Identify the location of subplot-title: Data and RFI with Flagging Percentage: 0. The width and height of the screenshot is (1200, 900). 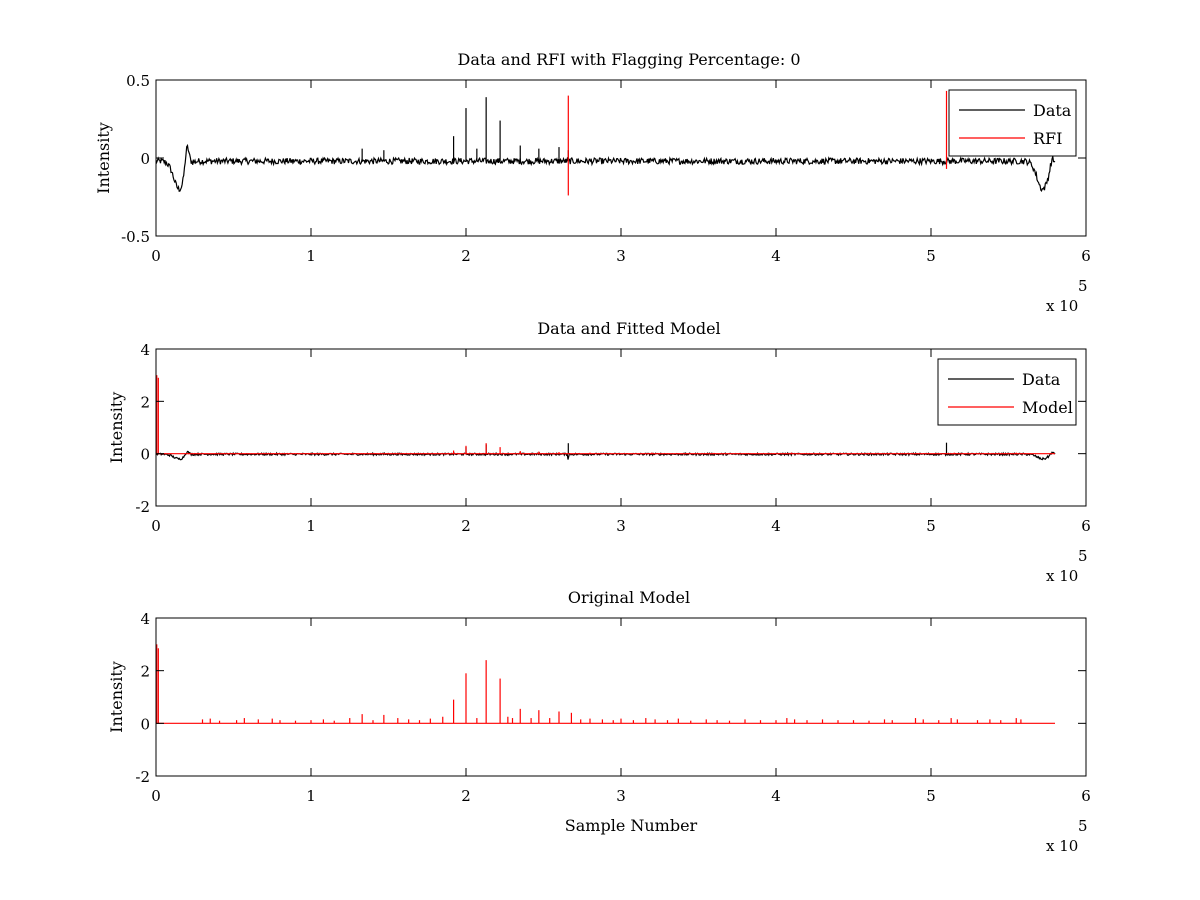
(628, 59).